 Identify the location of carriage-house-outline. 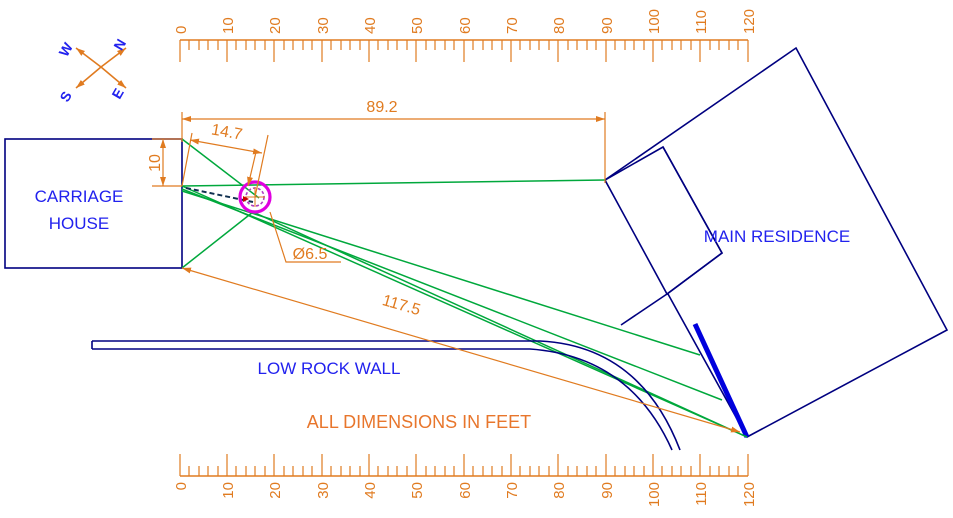
(93, 203).